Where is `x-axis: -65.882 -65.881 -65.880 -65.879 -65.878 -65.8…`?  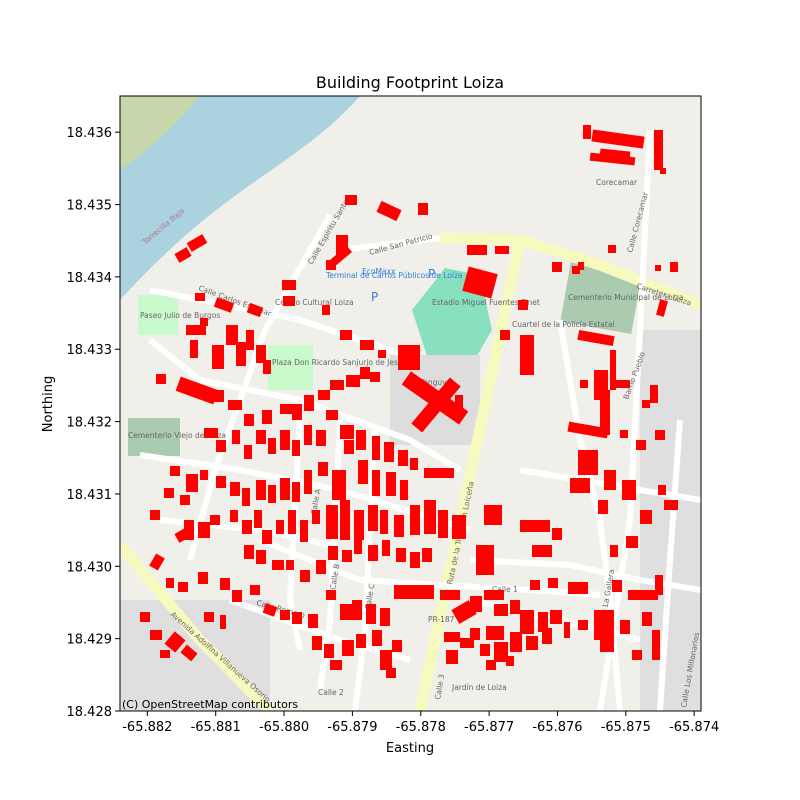 x-axis: -65.882 -65.881 -65.880 -65.879 -65.878 -65.8… is located at coordinates (420, 723).